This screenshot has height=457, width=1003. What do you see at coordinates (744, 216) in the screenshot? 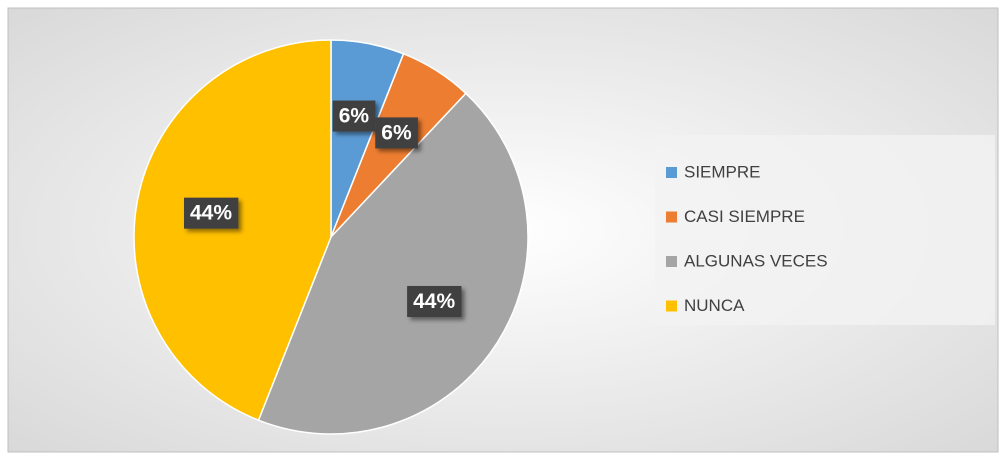
I see `legend-label: CASI SIEMPRE` at bounding box center [744, 216].